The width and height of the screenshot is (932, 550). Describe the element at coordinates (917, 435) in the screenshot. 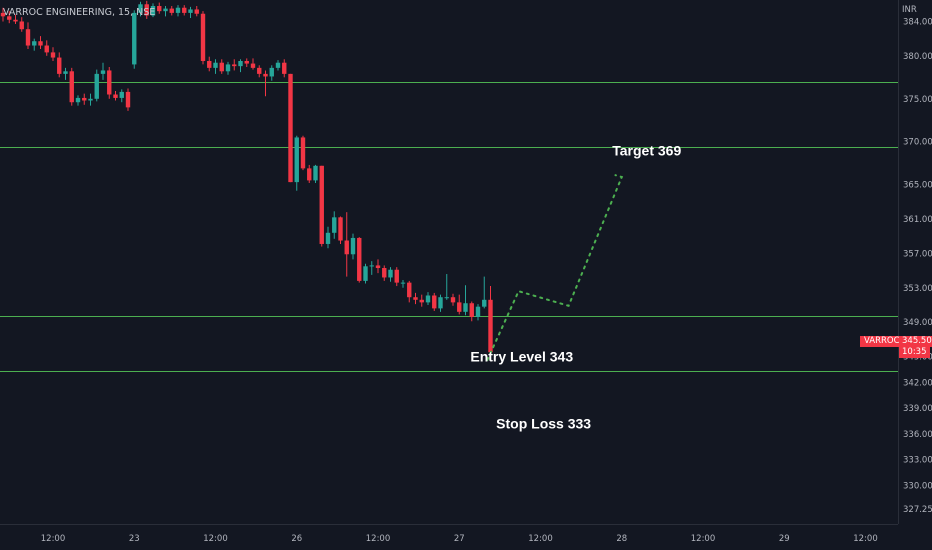

I see `price-tick-label: 336.00` at that location.